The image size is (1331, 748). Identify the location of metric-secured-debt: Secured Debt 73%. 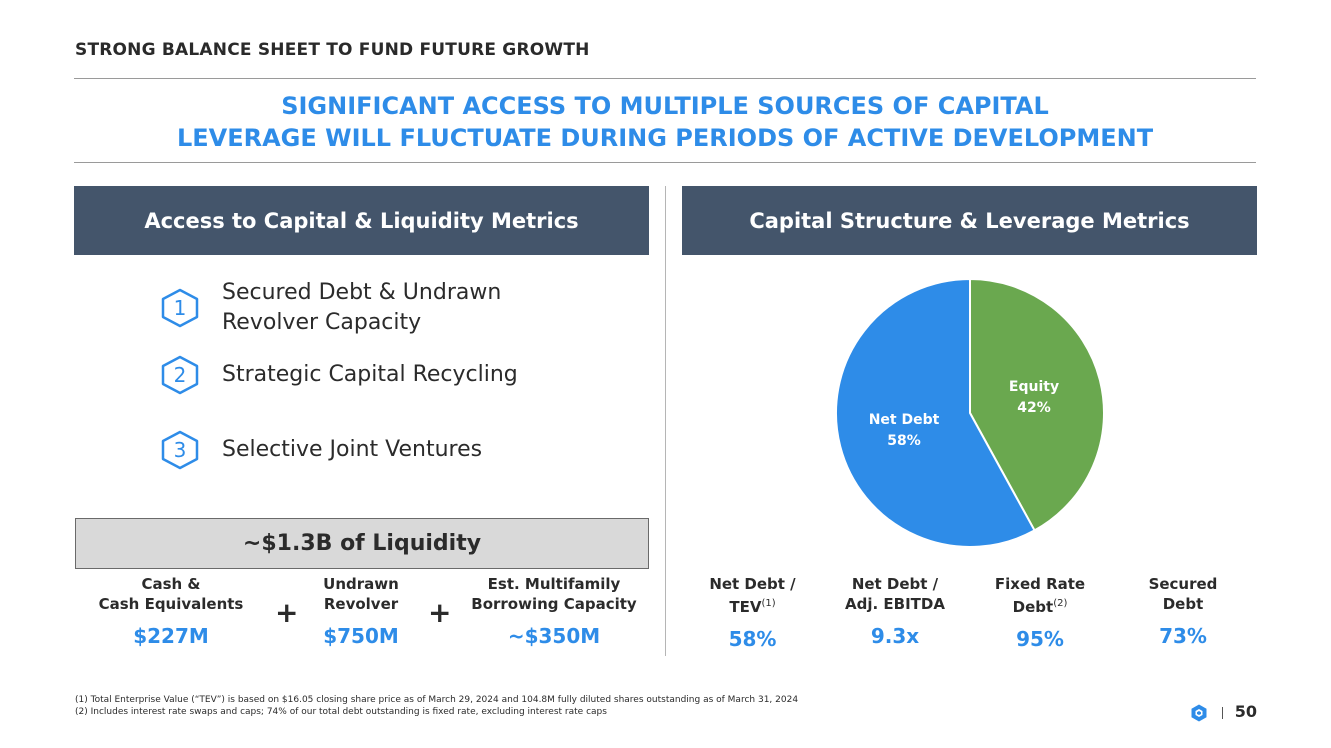
(1183, 611).